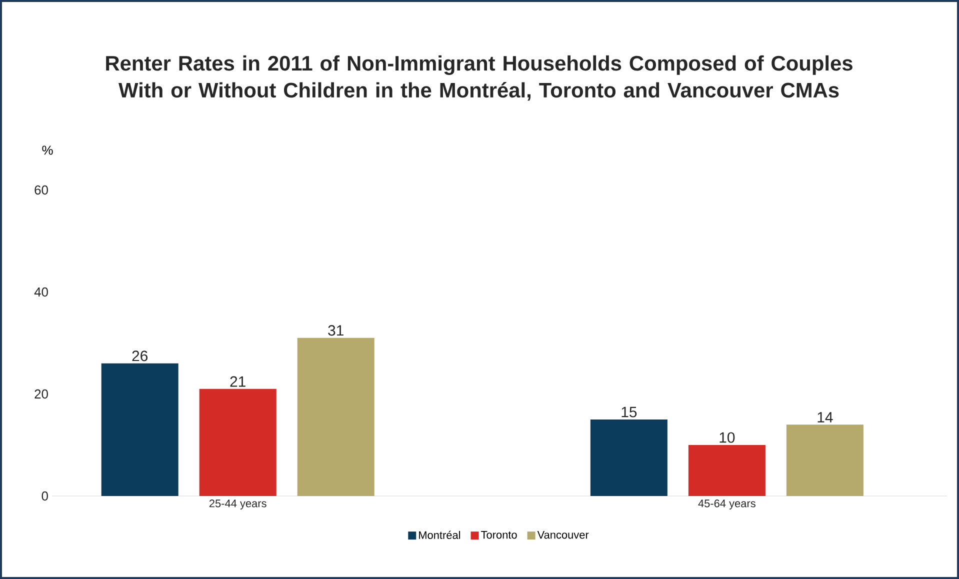  I want to click on y-tick-label: 40, so click(41, 292).